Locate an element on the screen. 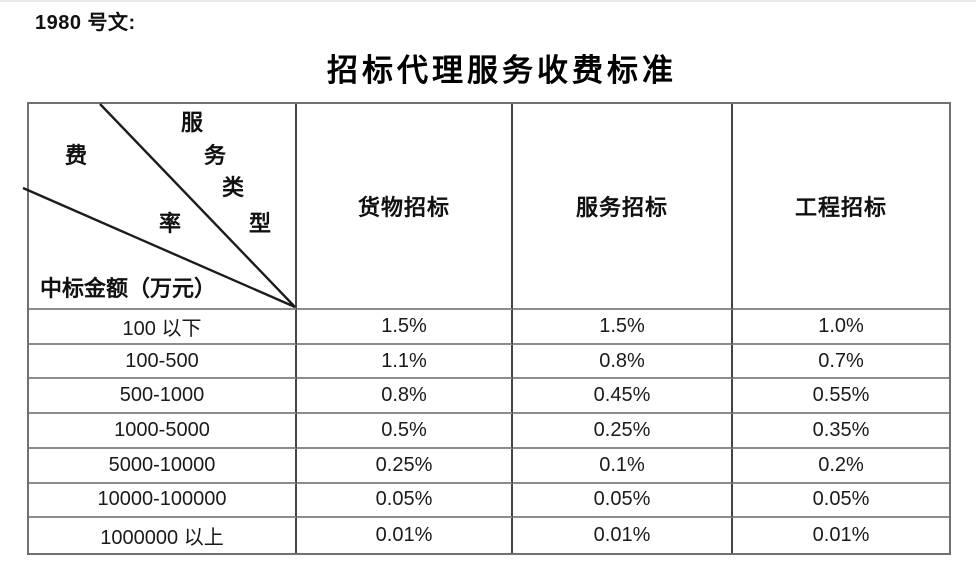 This screenshot has width=976, height=581. corner-char-rate-1: 费 is located at coordinates (76, 155).